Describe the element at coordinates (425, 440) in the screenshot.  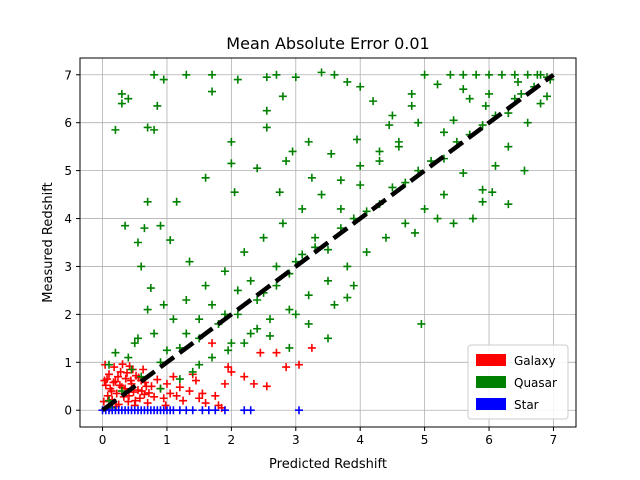
I see `x-tick-label: 5` at that location.